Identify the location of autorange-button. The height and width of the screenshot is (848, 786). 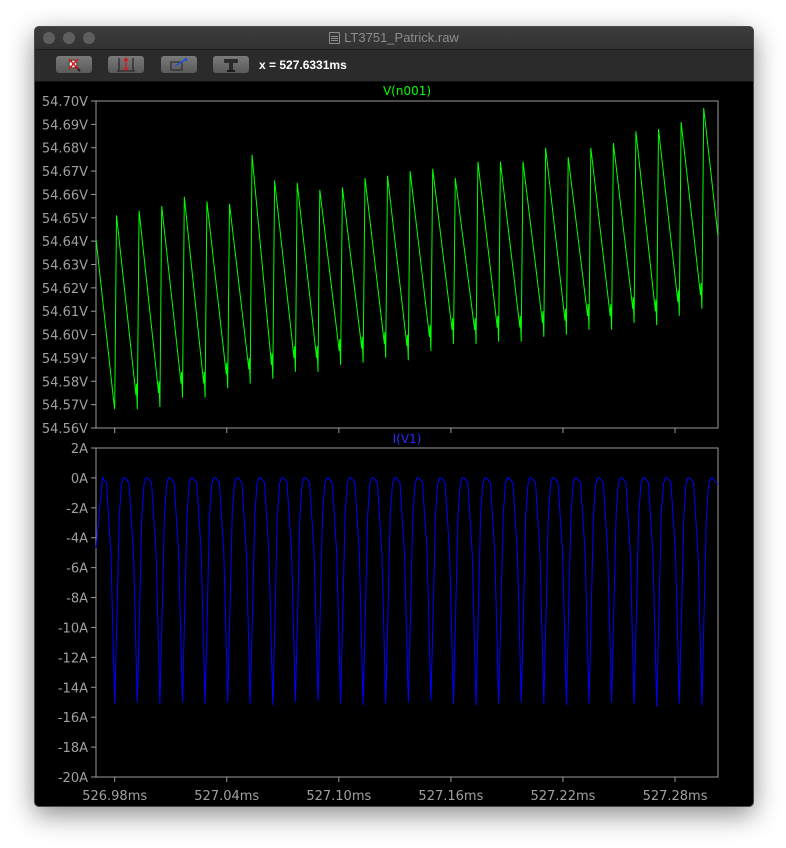
(126, 64).